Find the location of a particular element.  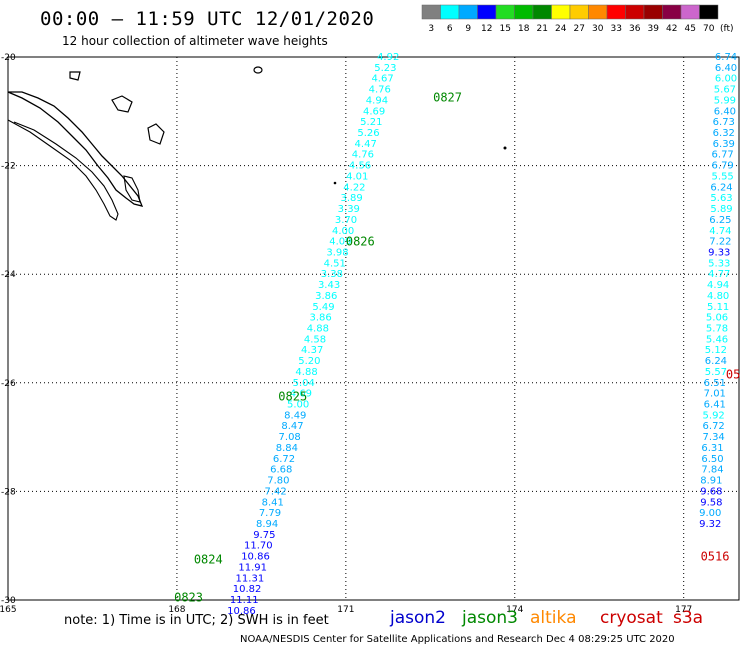

legend-label: 15 is located at coordinates (505, 29).